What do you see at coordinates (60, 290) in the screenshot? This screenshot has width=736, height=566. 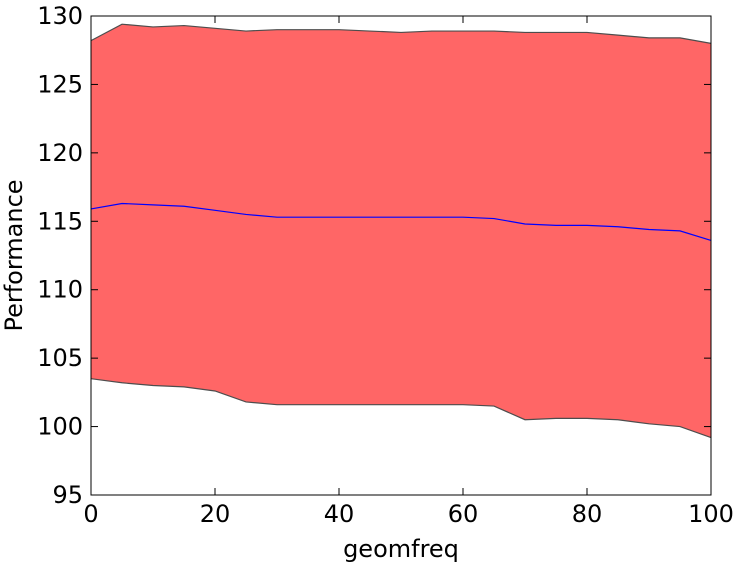 I see `y-tick-label: 110` at bounding box center [60, 290].